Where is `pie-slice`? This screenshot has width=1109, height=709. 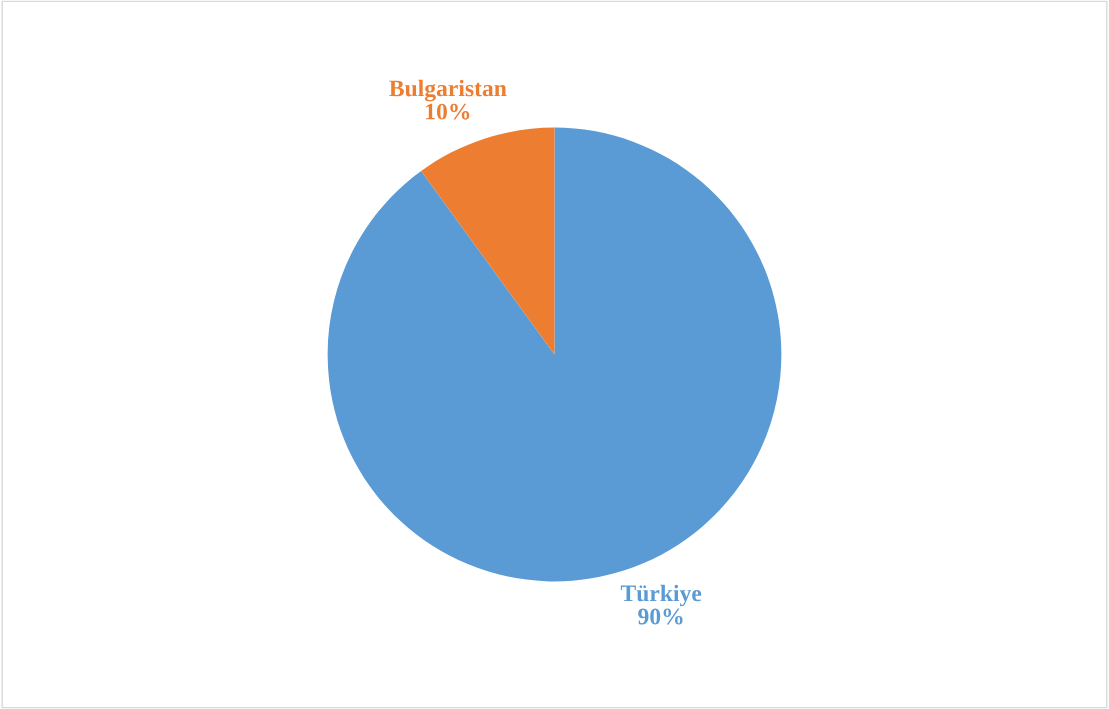
pie-slice is located at coordinates (488, 241).